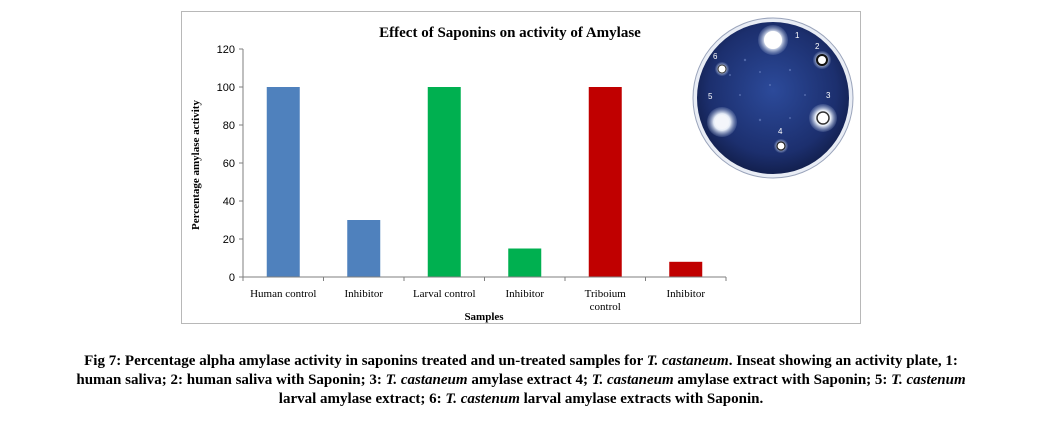 This screenshot has height=425, width=1042. Describe the element at coordinates (606, 300) in the screenshot. I see `x-tick-label: Triboium control` at that location.